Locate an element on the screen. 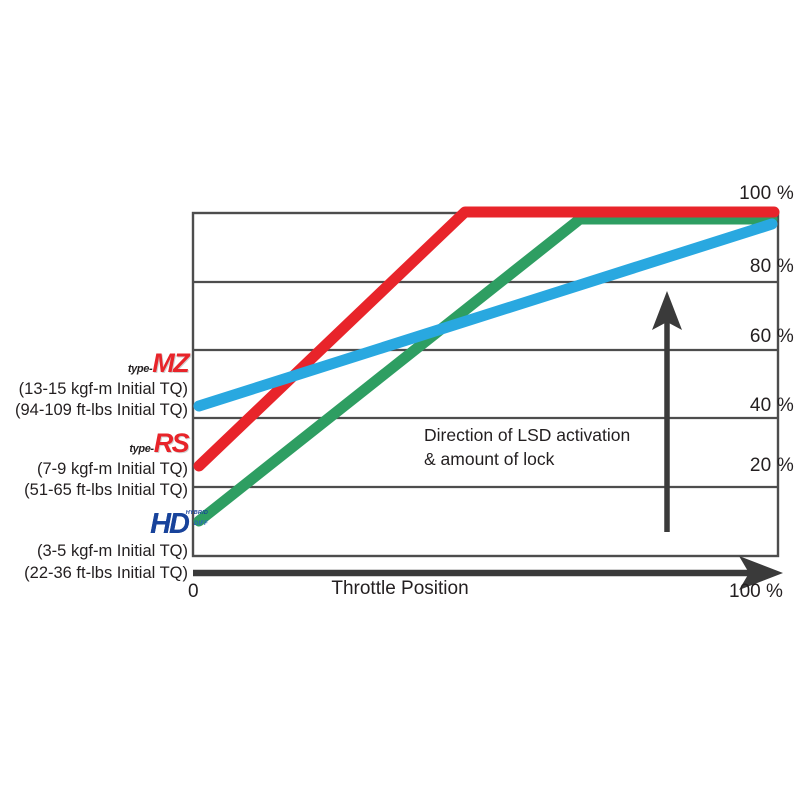 Image resolution: width=800 pixels, height=800 pixels. logo-hd-superscript: HYBRID is located at coordinates (196, 513).